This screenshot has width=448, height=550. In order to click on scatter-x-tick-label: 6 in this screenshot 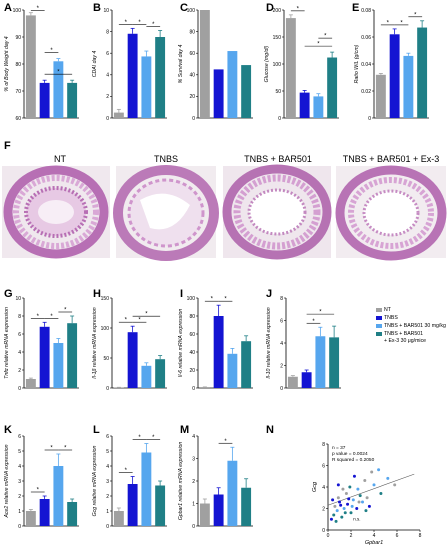, I will do `click(397, 536)`.